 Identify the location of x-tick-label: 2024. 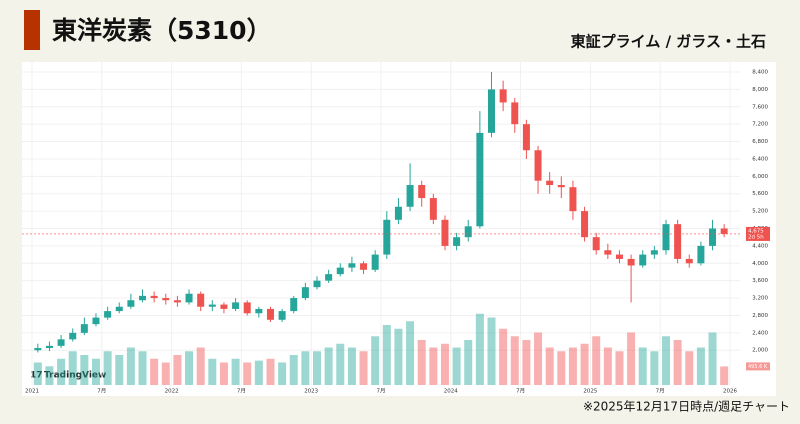
(451, 392).